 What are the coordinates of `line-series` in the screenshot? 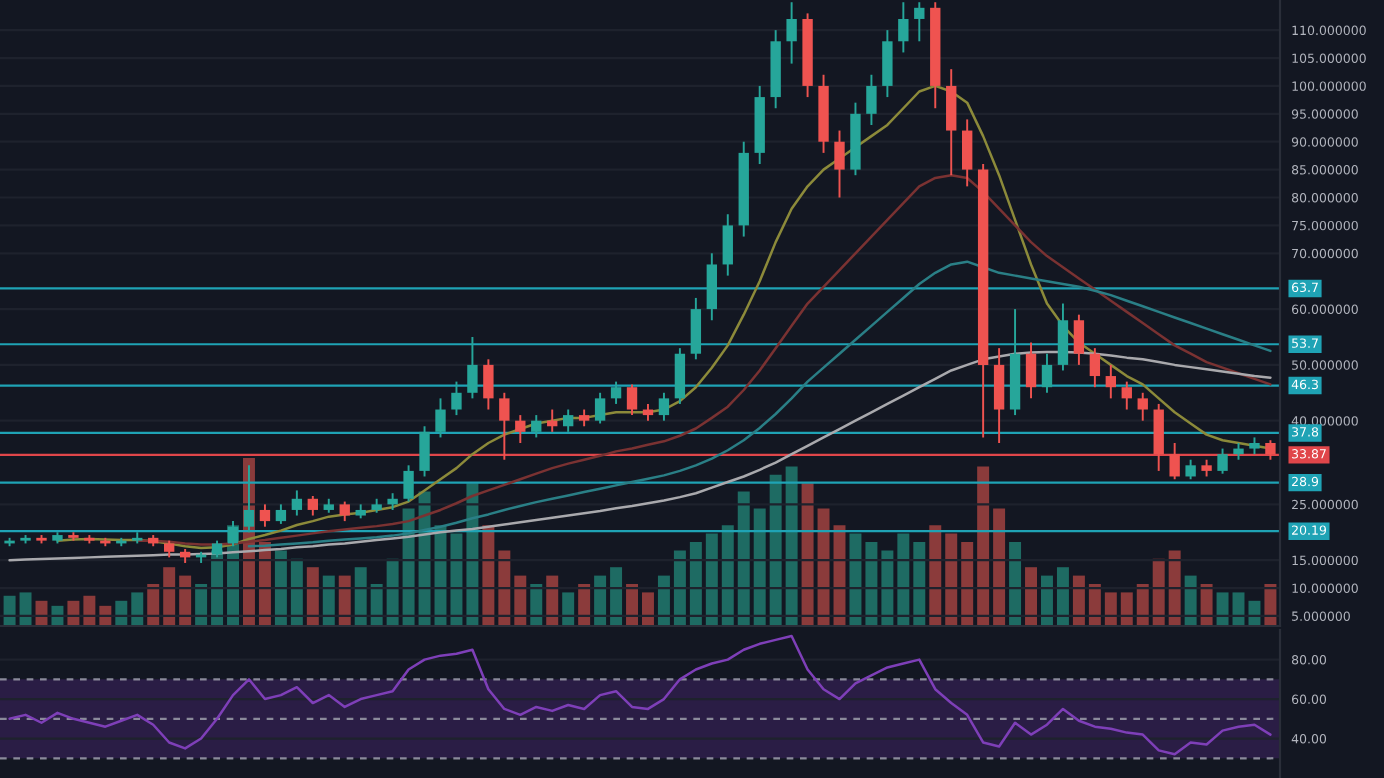 It's located at (640, 695).